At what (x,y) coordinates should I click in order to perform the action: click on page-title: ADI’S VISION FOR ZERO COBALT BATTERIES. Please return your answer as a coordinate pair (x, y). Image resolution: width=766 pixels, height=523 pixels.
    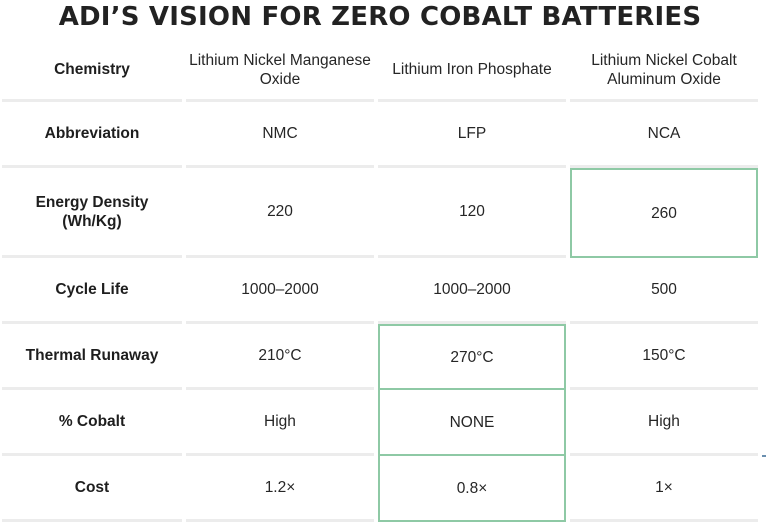
    Looking at the image, I should click on (380, 17).